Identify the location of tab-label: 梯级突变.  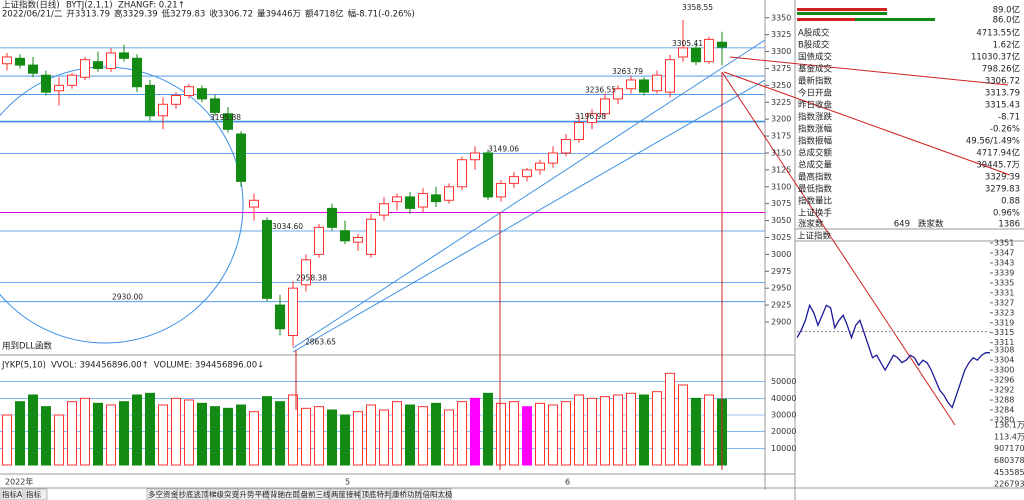
(224, 494).